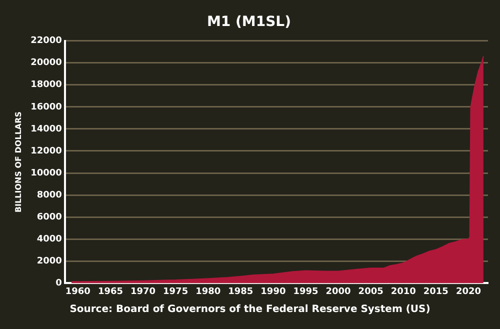 The width and height of the screenshot is (500, 329). Describe the element at coordinates (49, 217) in the screenshot. I see `y-tick-label: 6000` at that location.